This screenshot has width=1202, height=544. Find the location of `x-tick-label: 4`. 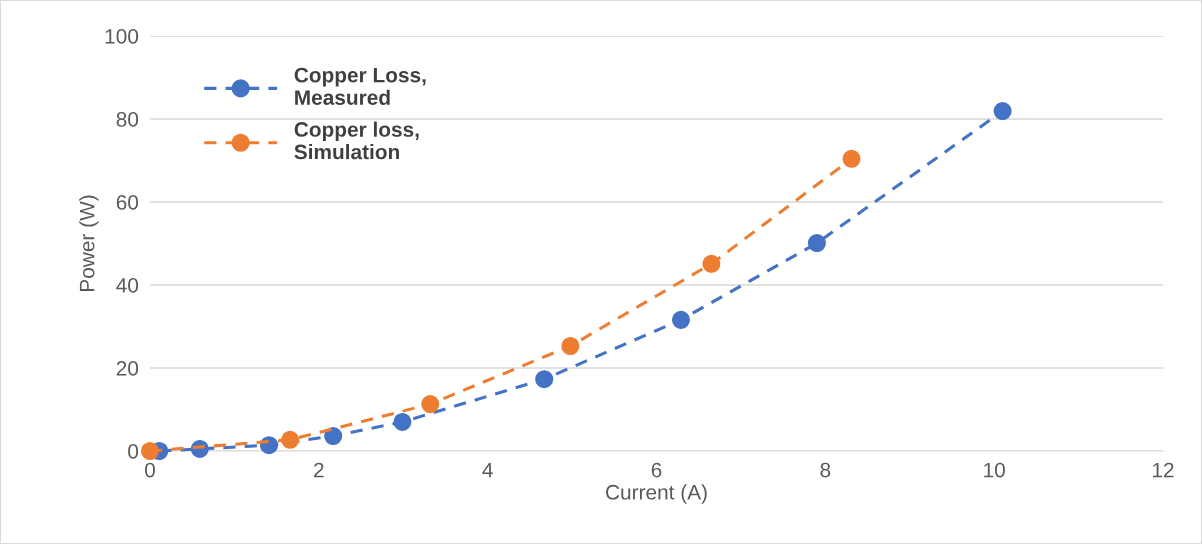

x-tick-label: 4 is located at coordinates (487, 470).